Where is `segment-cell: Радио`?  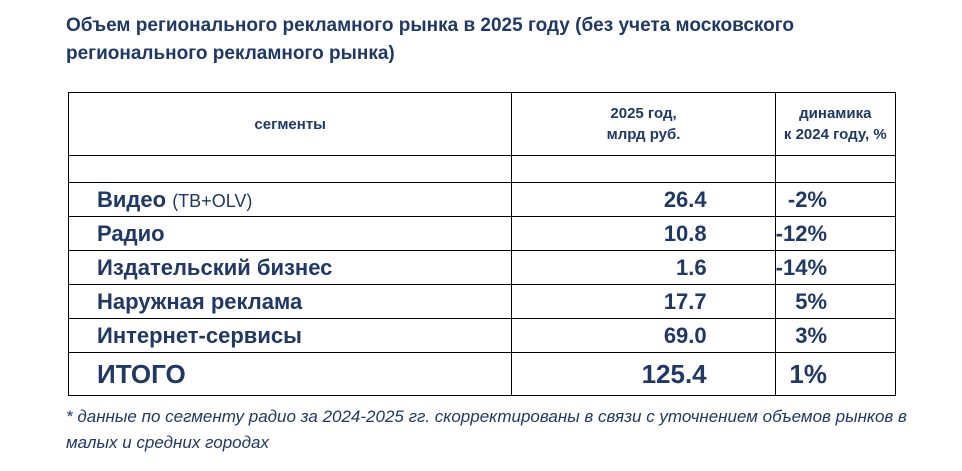 segment-cell: Радио is located at coordinates (290, 233).